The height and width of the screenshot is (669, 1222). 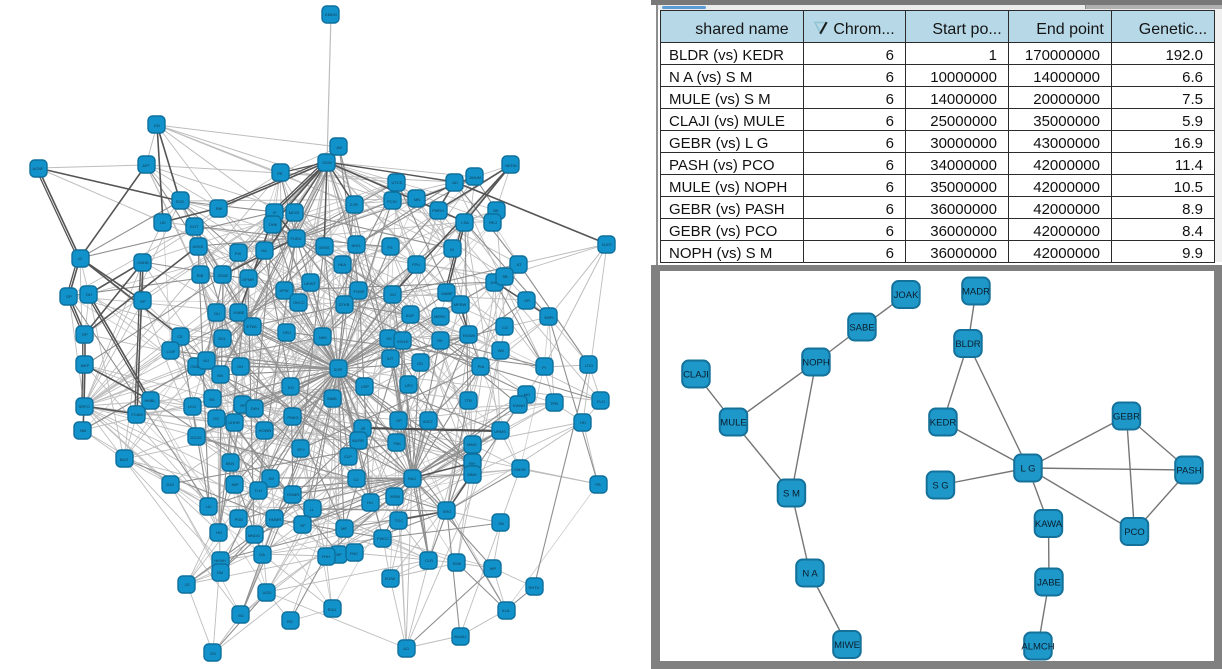 What do you see at coordinates (417, 199) in the screenshot?
I see `svg-text: MN` at bounding box center [417, 199].